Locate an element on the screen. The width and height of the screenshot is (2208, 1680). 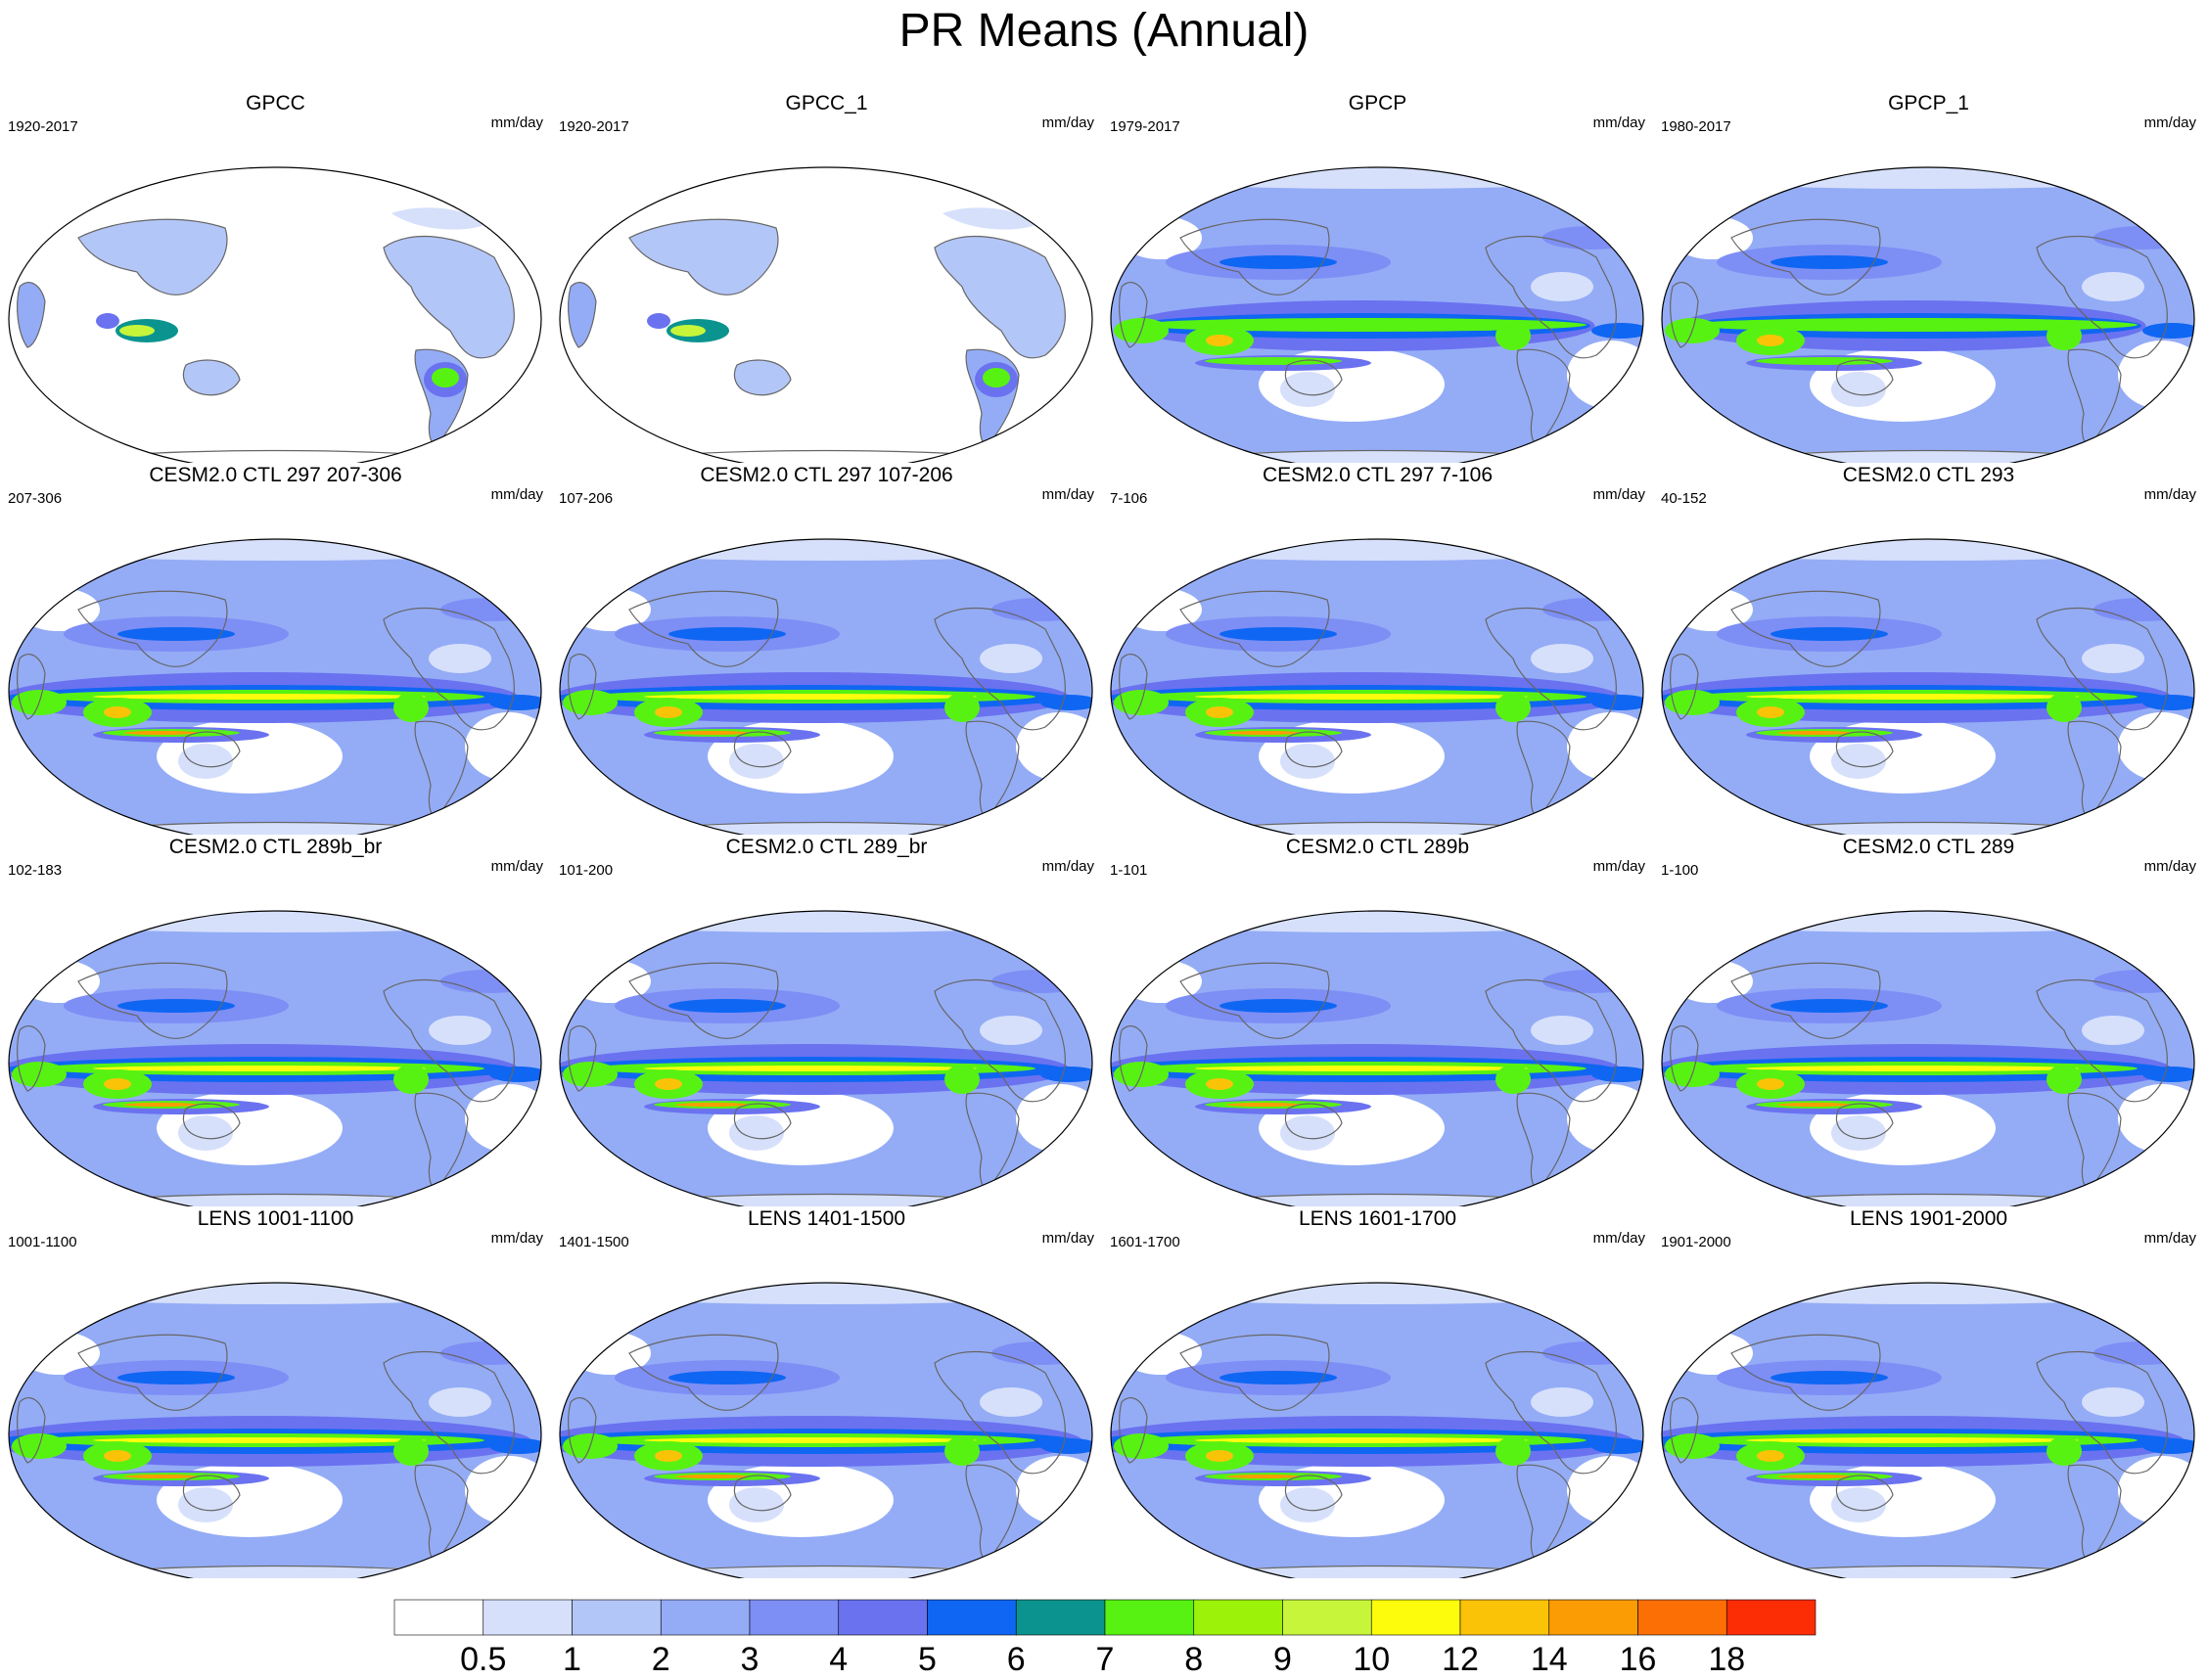
panel-period: 1-100 is located at coordinates (1680, 870).